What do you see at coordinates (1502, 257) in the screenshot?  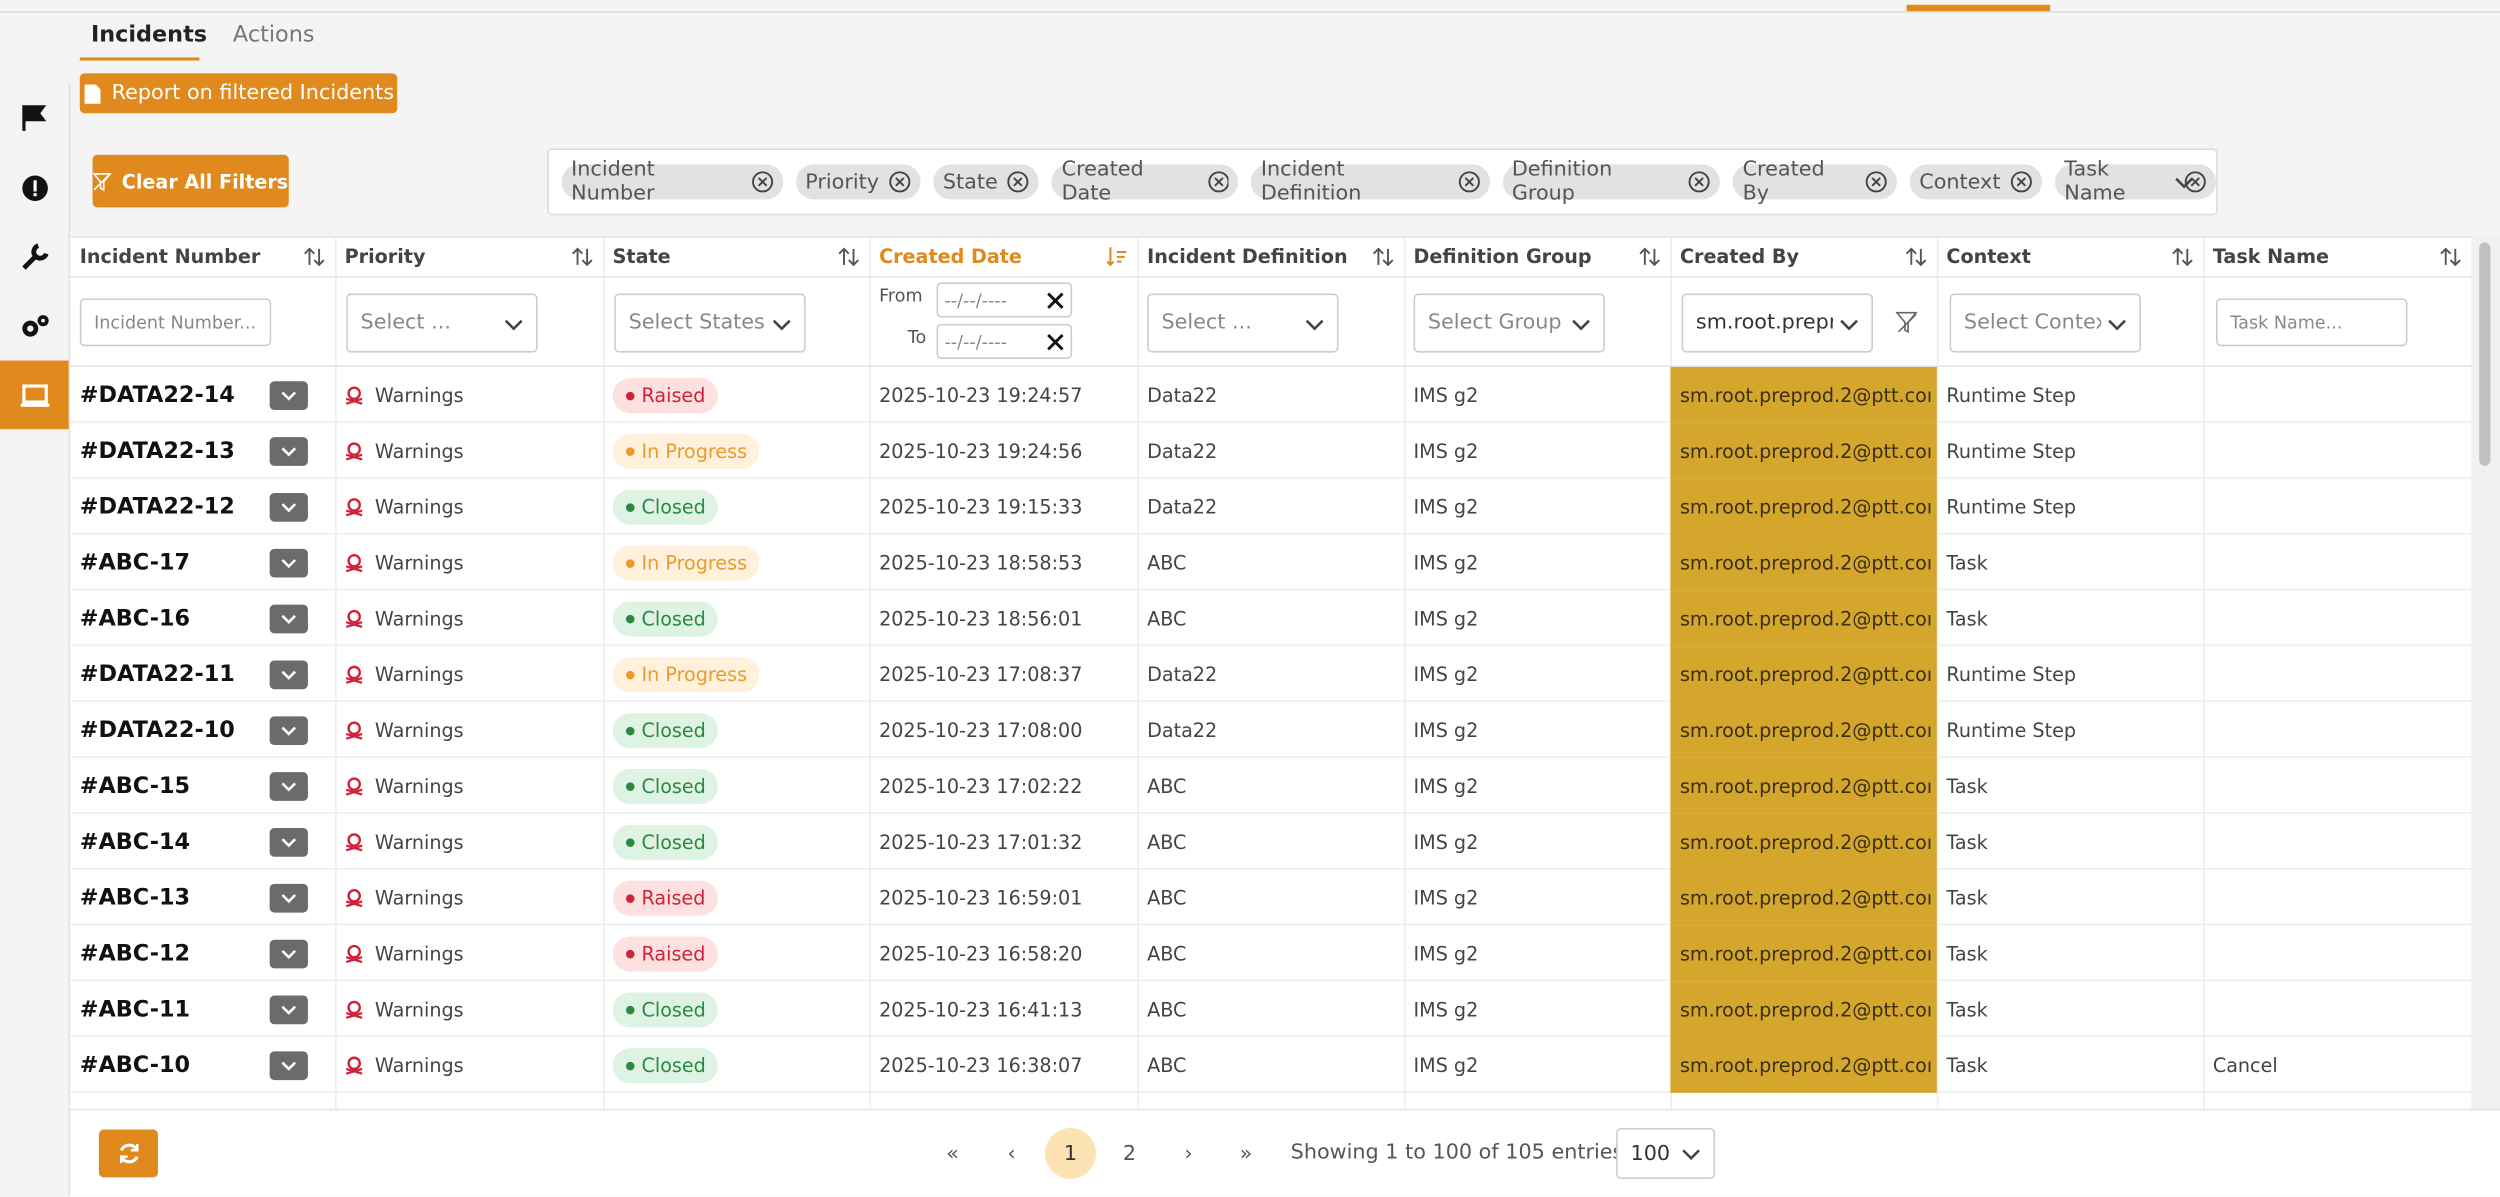 I see `column-header: Definition Group` at bounding box center [1502, 257].